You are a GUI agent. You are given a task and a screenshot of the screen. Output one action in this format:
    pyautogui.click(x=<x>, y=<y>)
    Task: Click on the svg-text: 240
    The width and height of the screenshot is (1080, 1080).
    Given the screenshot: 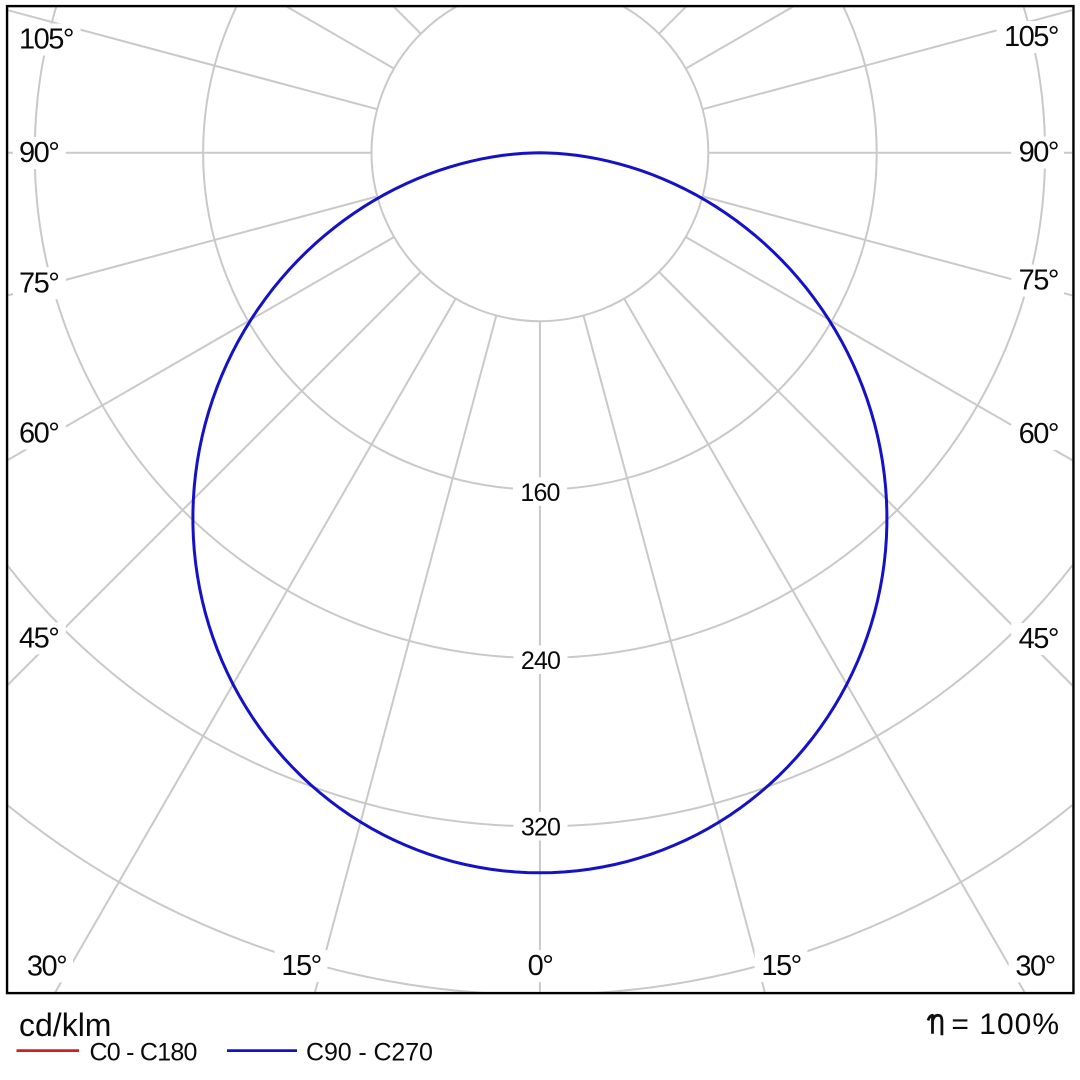 What is the action you would take?
    pyautogui.click(x=540, y=661)
    